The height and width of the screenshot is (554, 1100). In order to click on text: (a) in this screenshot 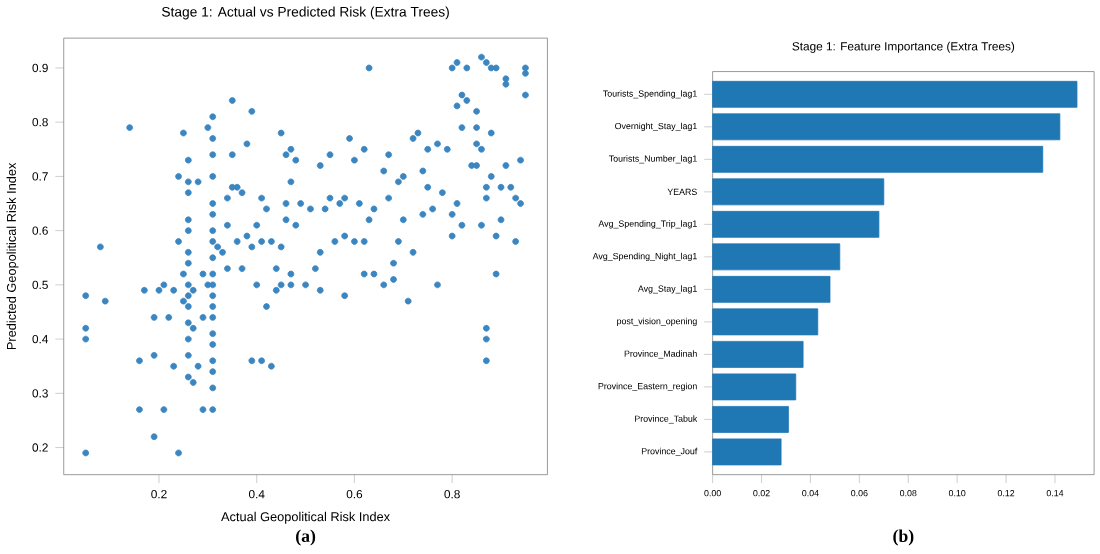, I will do `click(306, 537)`.